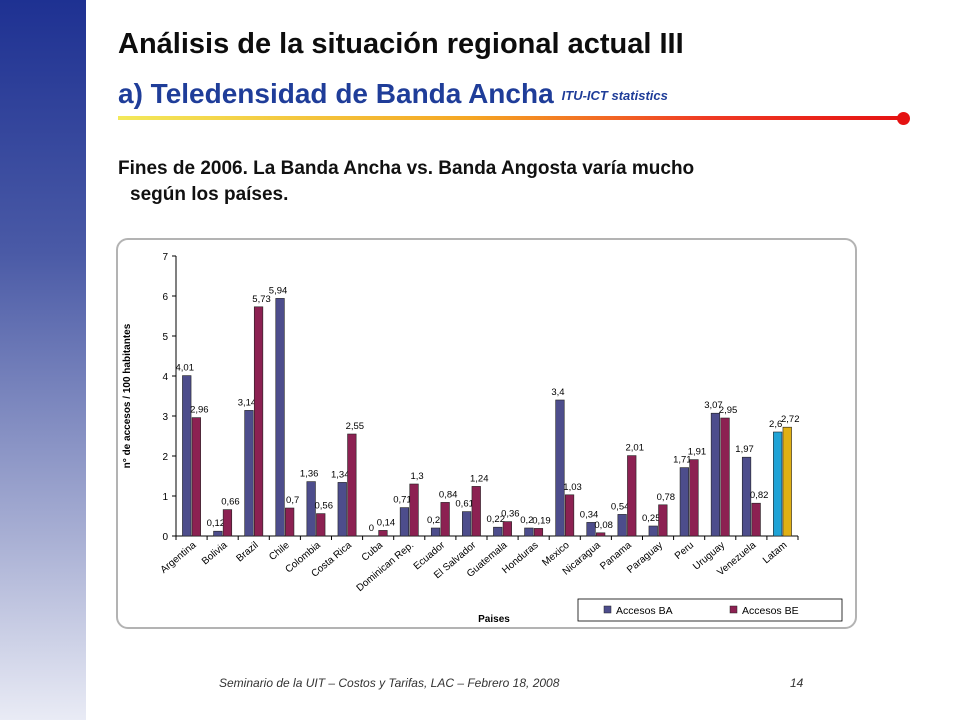  What do you see at coordinates (496, 519) in the screenshot?
I see `data-label: 0,22` at bounding box center [496, 519].